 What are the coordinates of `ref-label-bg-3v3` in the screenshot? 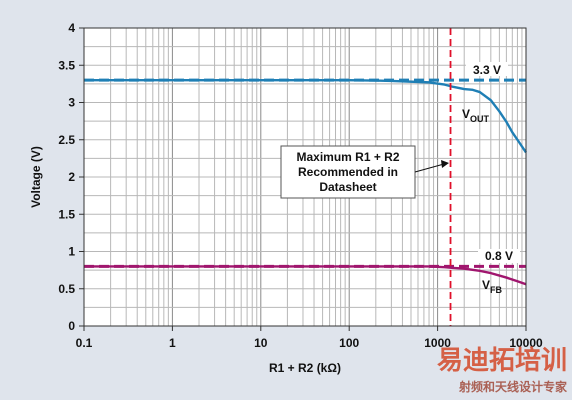 It's located at (487, 69).